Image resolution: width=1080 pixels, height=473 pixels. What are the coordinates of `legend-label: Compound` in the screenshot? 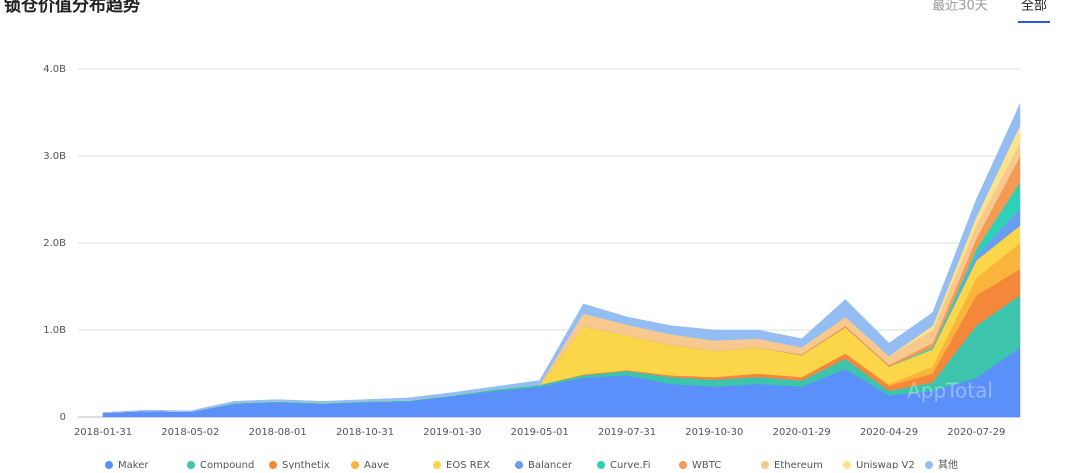 It's located at (227, 464).